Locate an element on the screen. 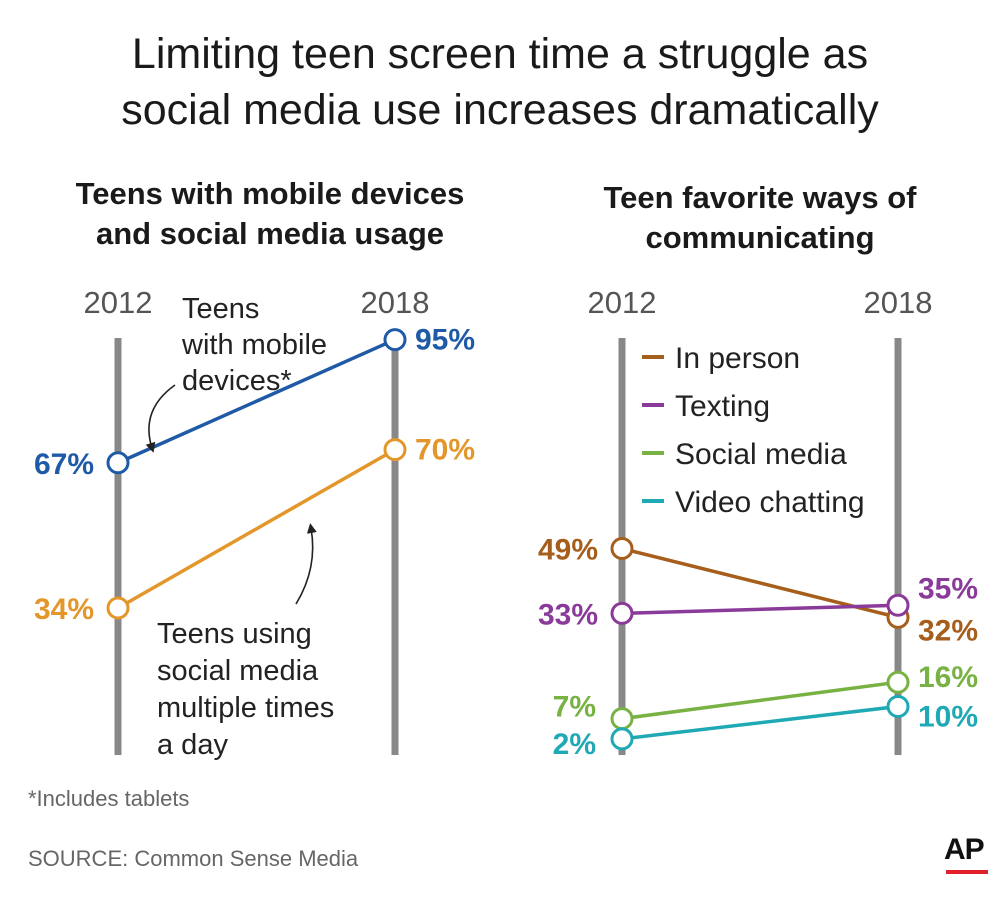 This screenshot has width=1000, height=899. label-social-media-2012: 7% is located at coordinates (574, 707).